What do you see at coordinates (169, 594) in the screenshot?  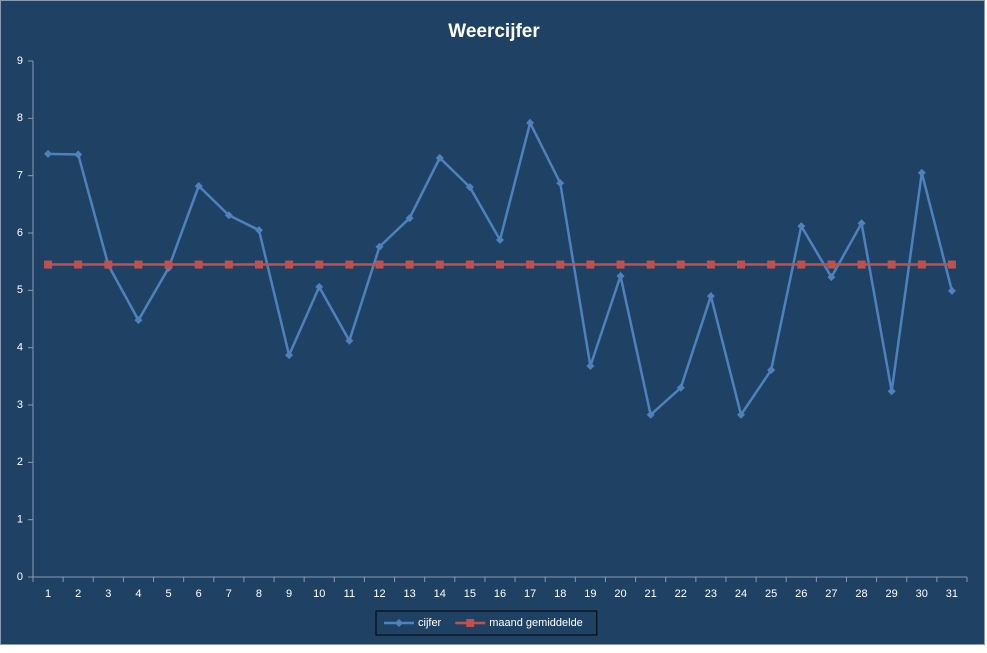 I see `x-tick-label: 5` at bounding box center [169, 594].